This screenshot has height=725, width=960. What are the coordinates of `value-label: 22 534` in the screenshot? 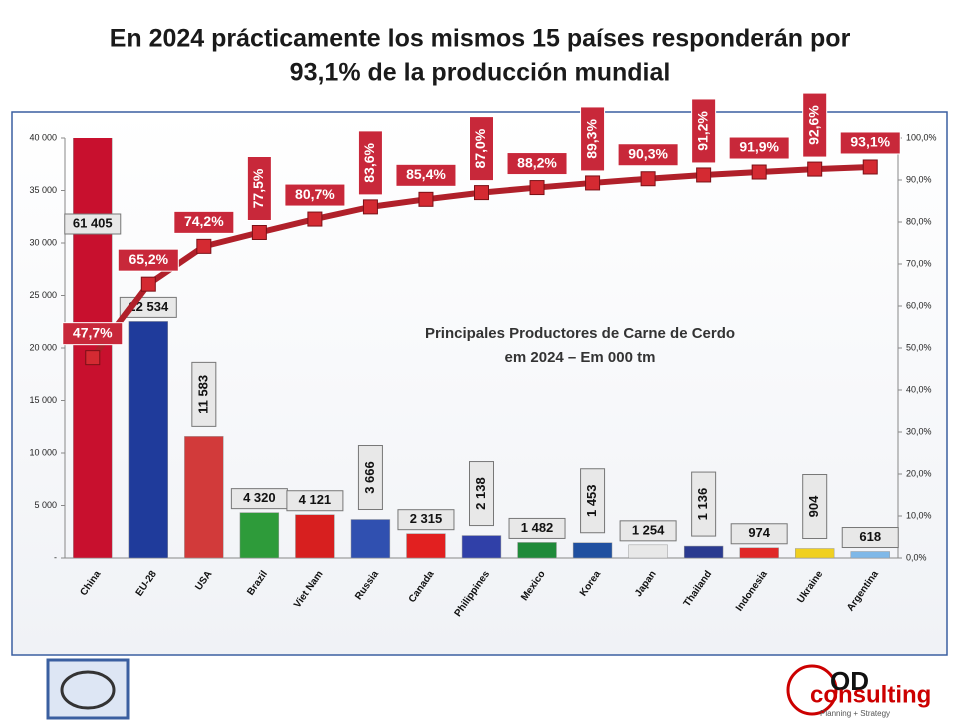 It's located at (148, 306).